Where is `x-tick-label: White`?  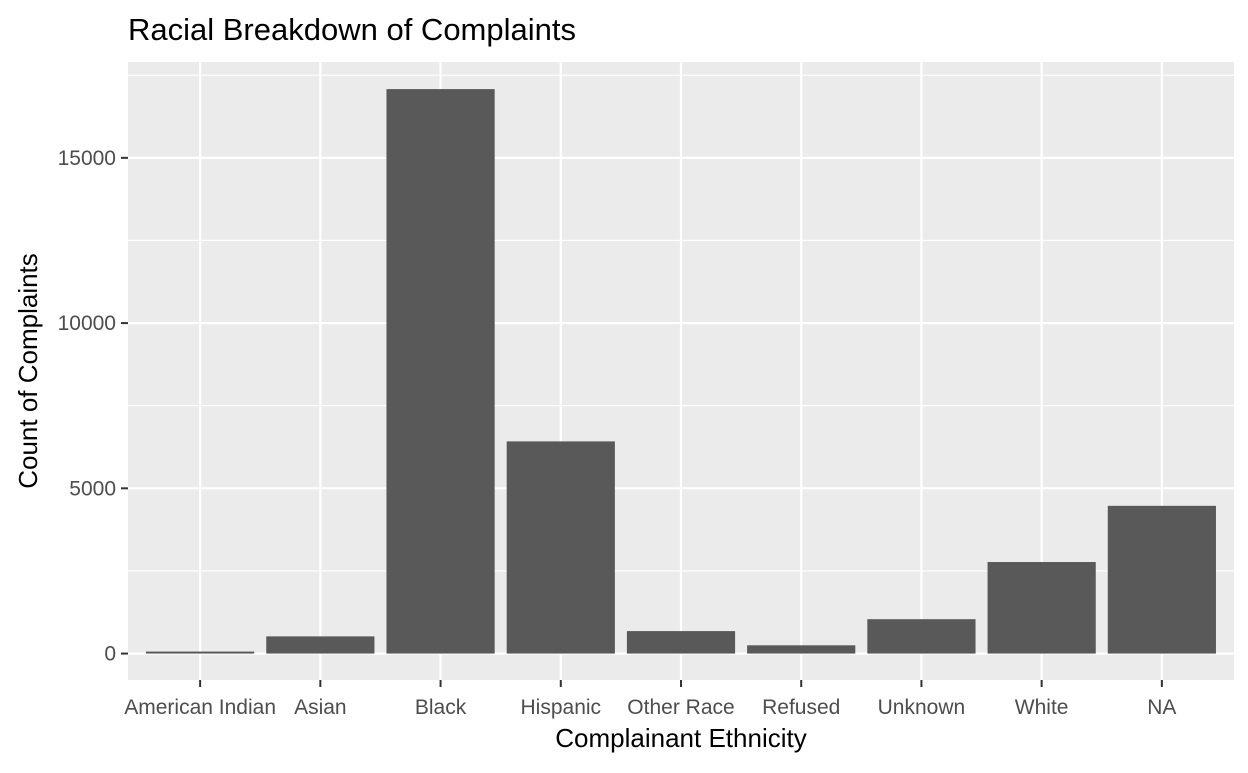
x-tick-label: White is located at coordinates (1042, 707).